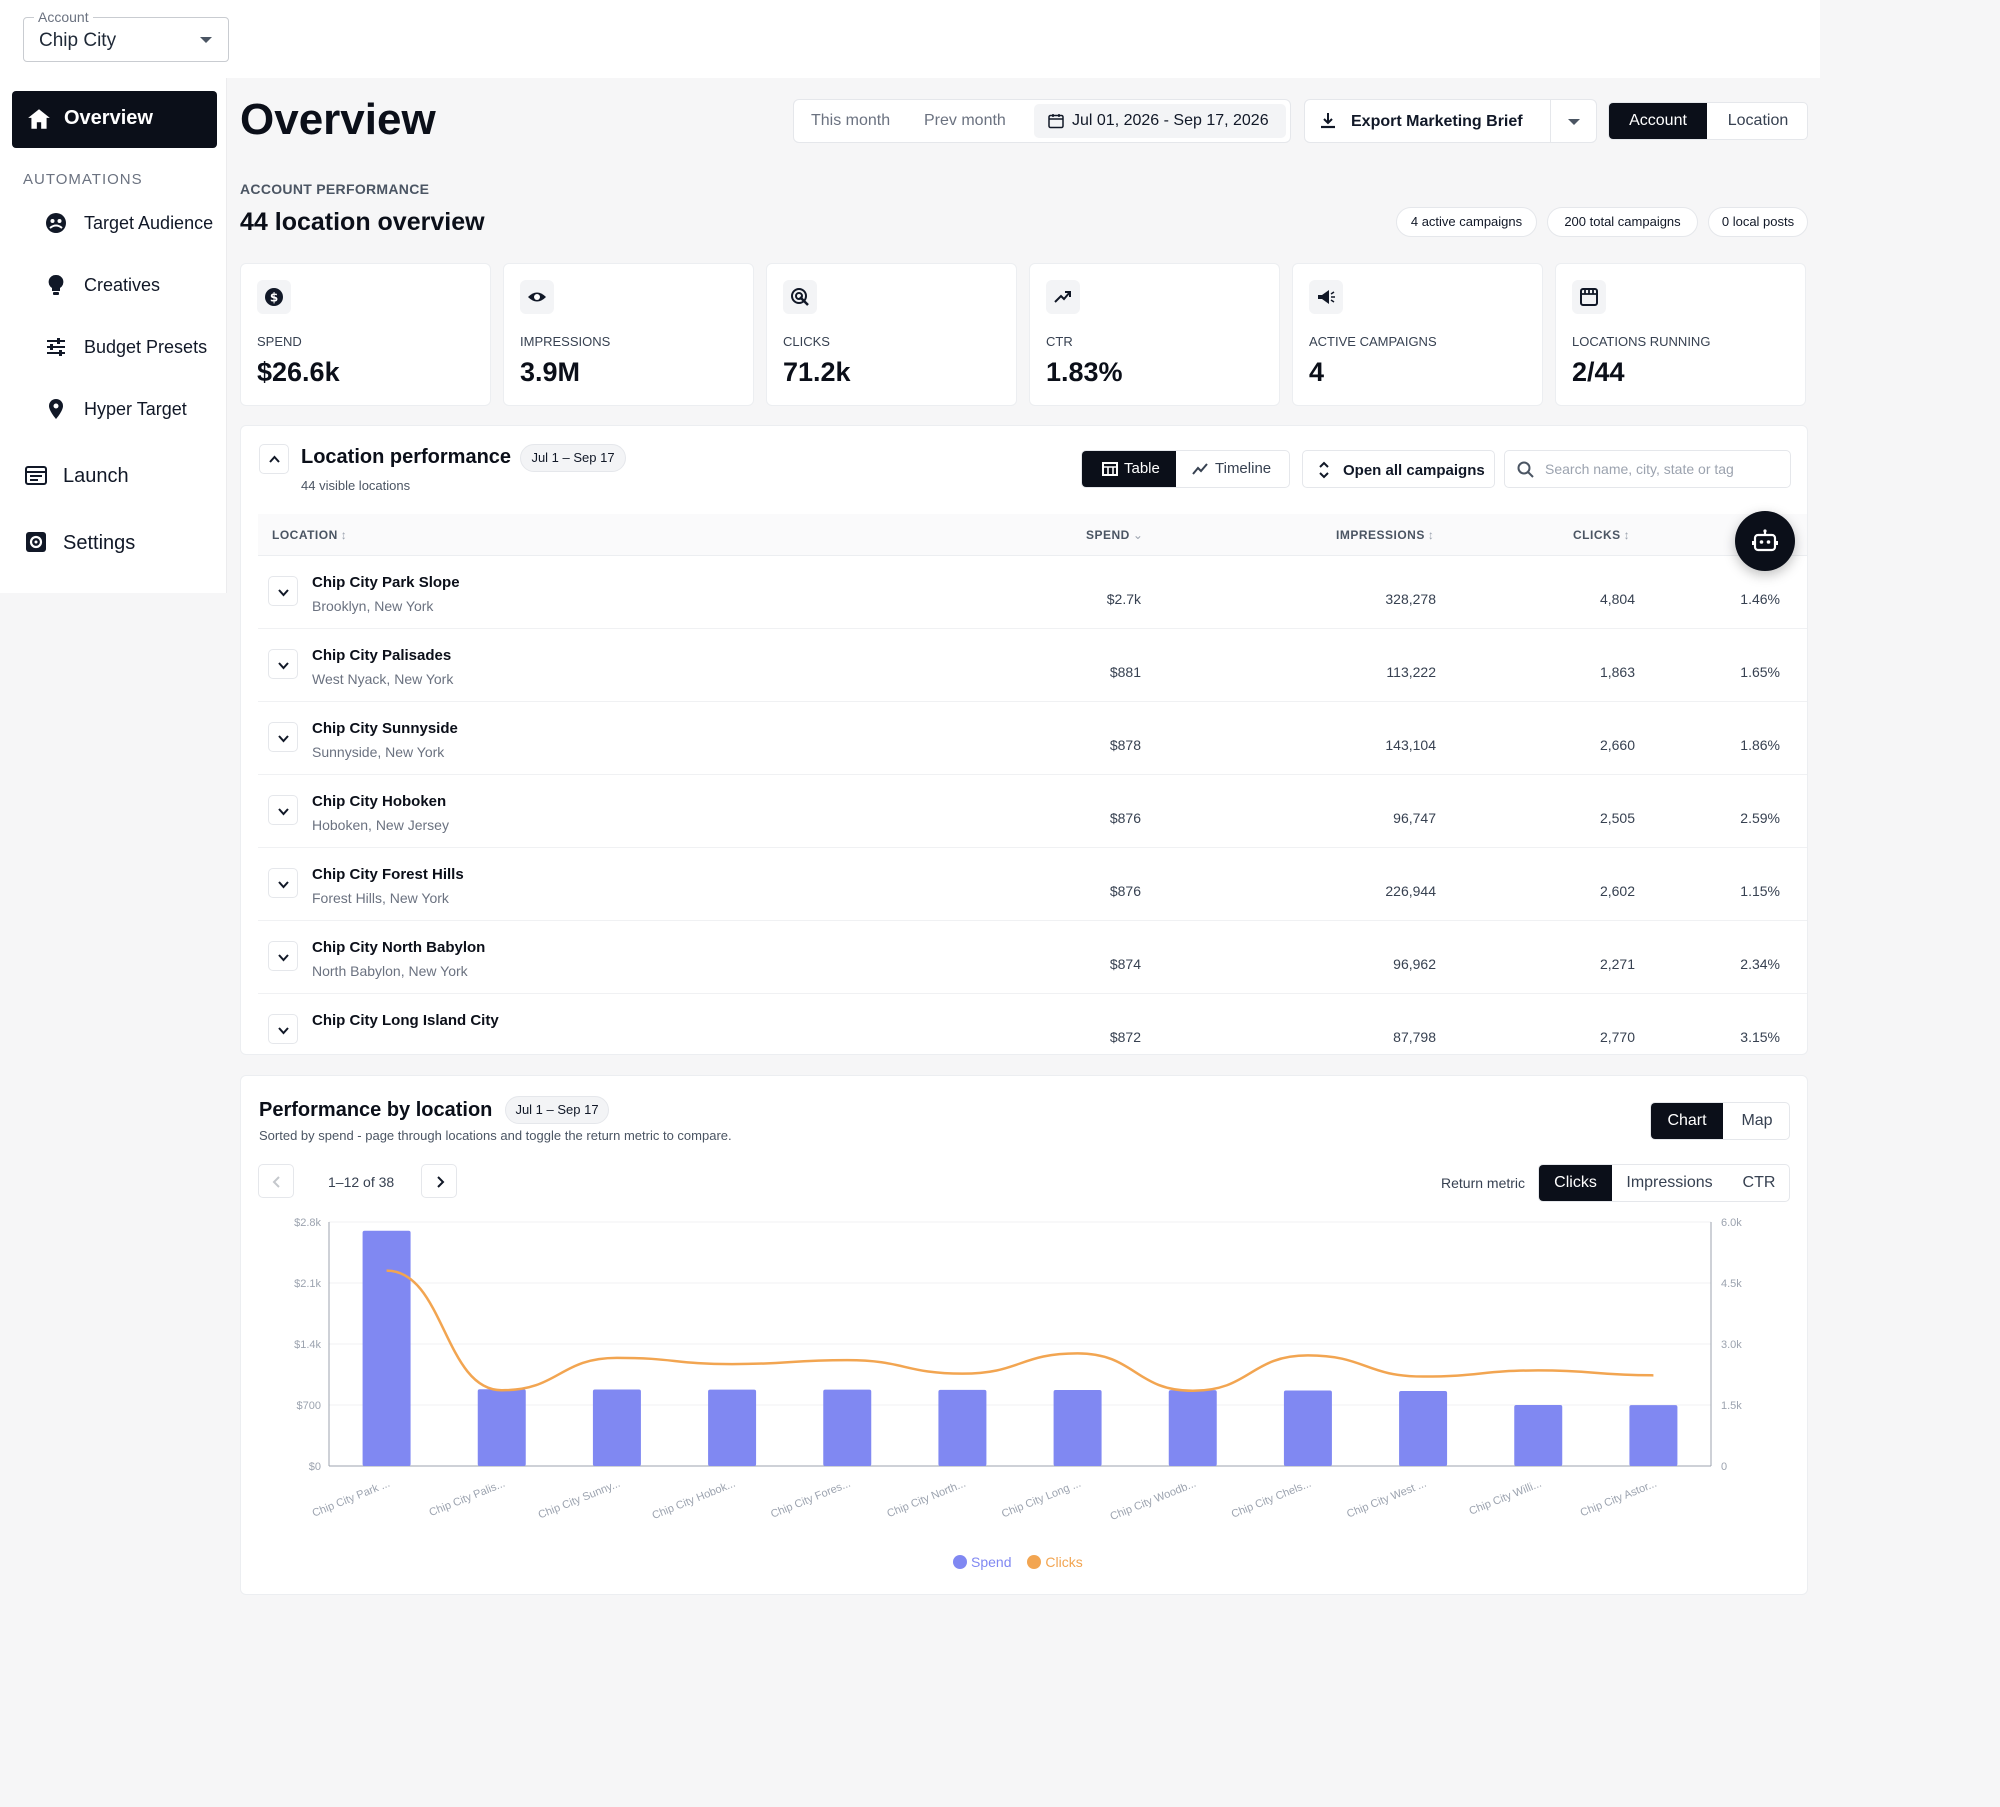 This screenshot has width=2000, height=1807. I want to click on metric-clicks-button: Clicks, so click(1575, 1183).